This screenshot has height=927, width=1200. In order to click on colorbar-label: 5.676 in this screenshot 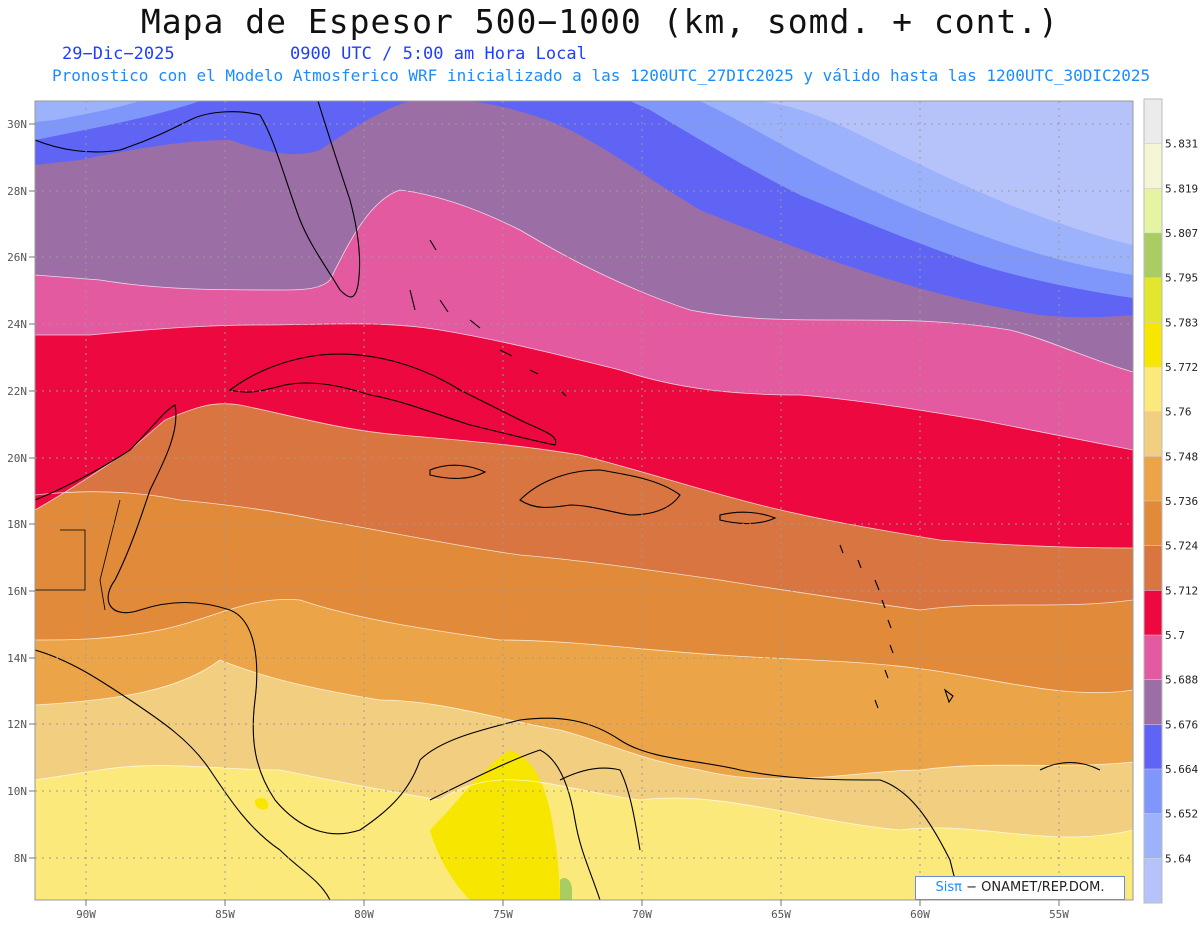, I will do `click(1181, 724)`.